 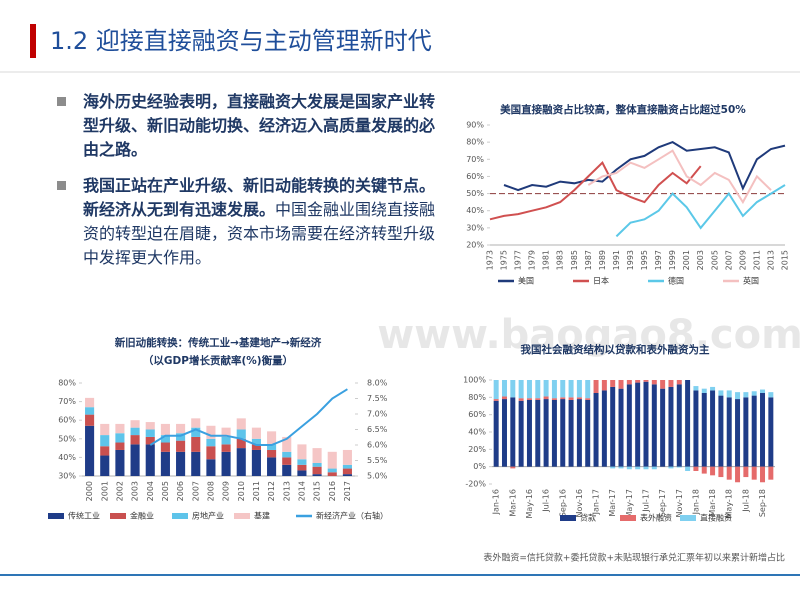 I want to click on title-accent, so click(x=33, y=41).